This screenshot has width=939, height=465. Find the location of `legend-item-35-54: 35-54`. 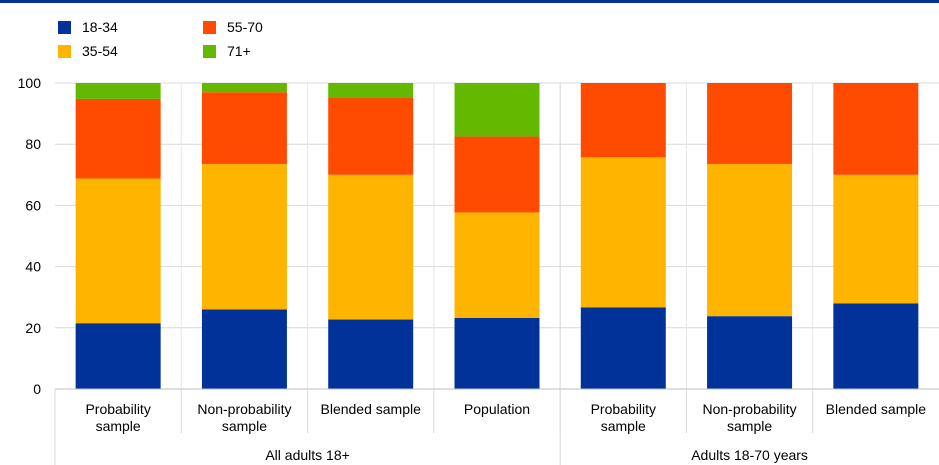

legend-item-35-54: 35-54 is located at coordinates (88, 51).